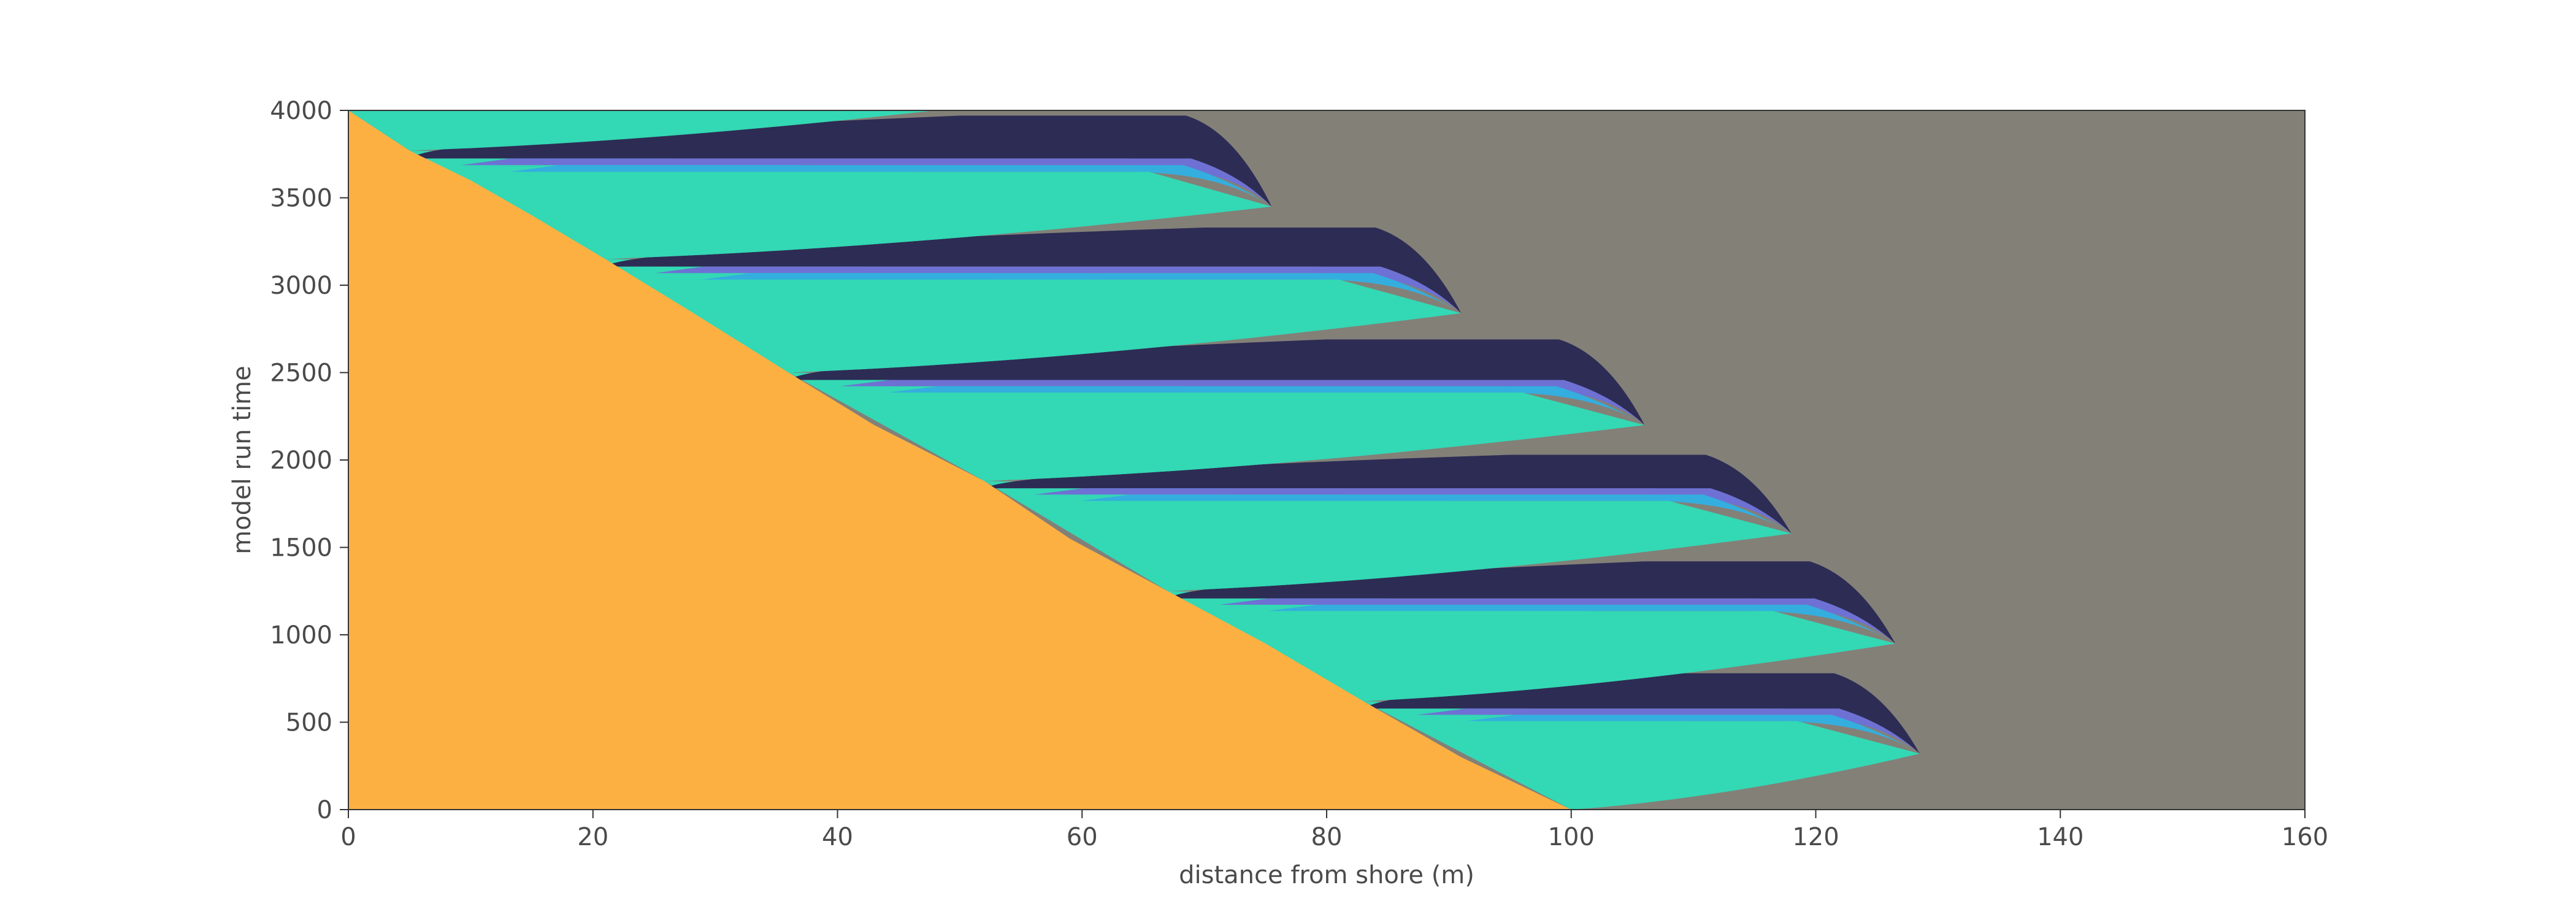 This screenshot has height=920, width=2576. I want to click on x-tick-label: 0, so click(348, 837).